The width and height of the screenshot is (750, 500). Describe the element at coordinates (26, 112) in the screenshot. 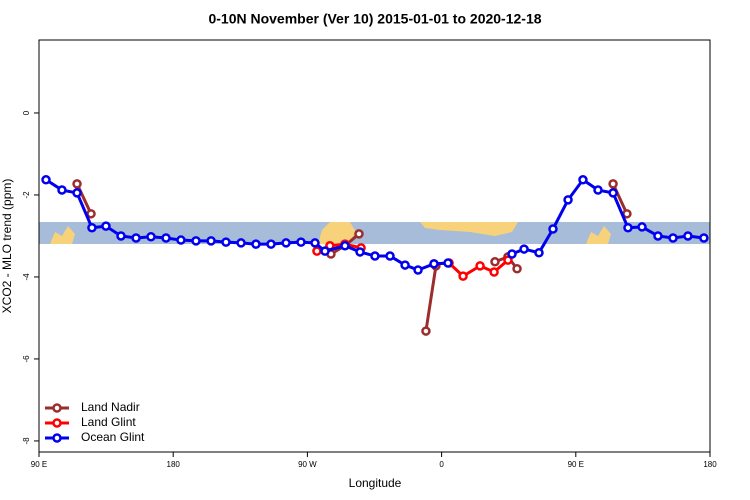

I see `y-tick-label: 0` at that location.